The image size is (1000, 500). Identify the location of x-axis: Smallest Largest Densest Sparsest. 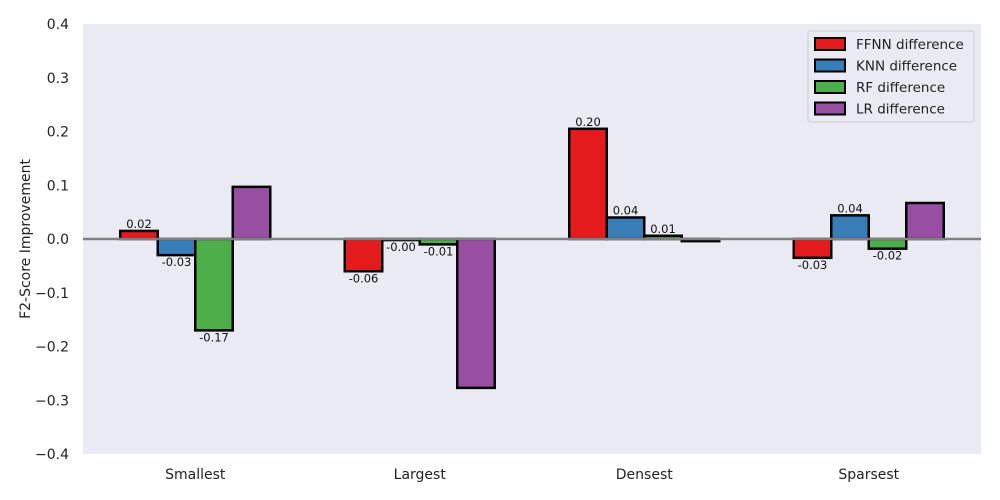
(532, 475).